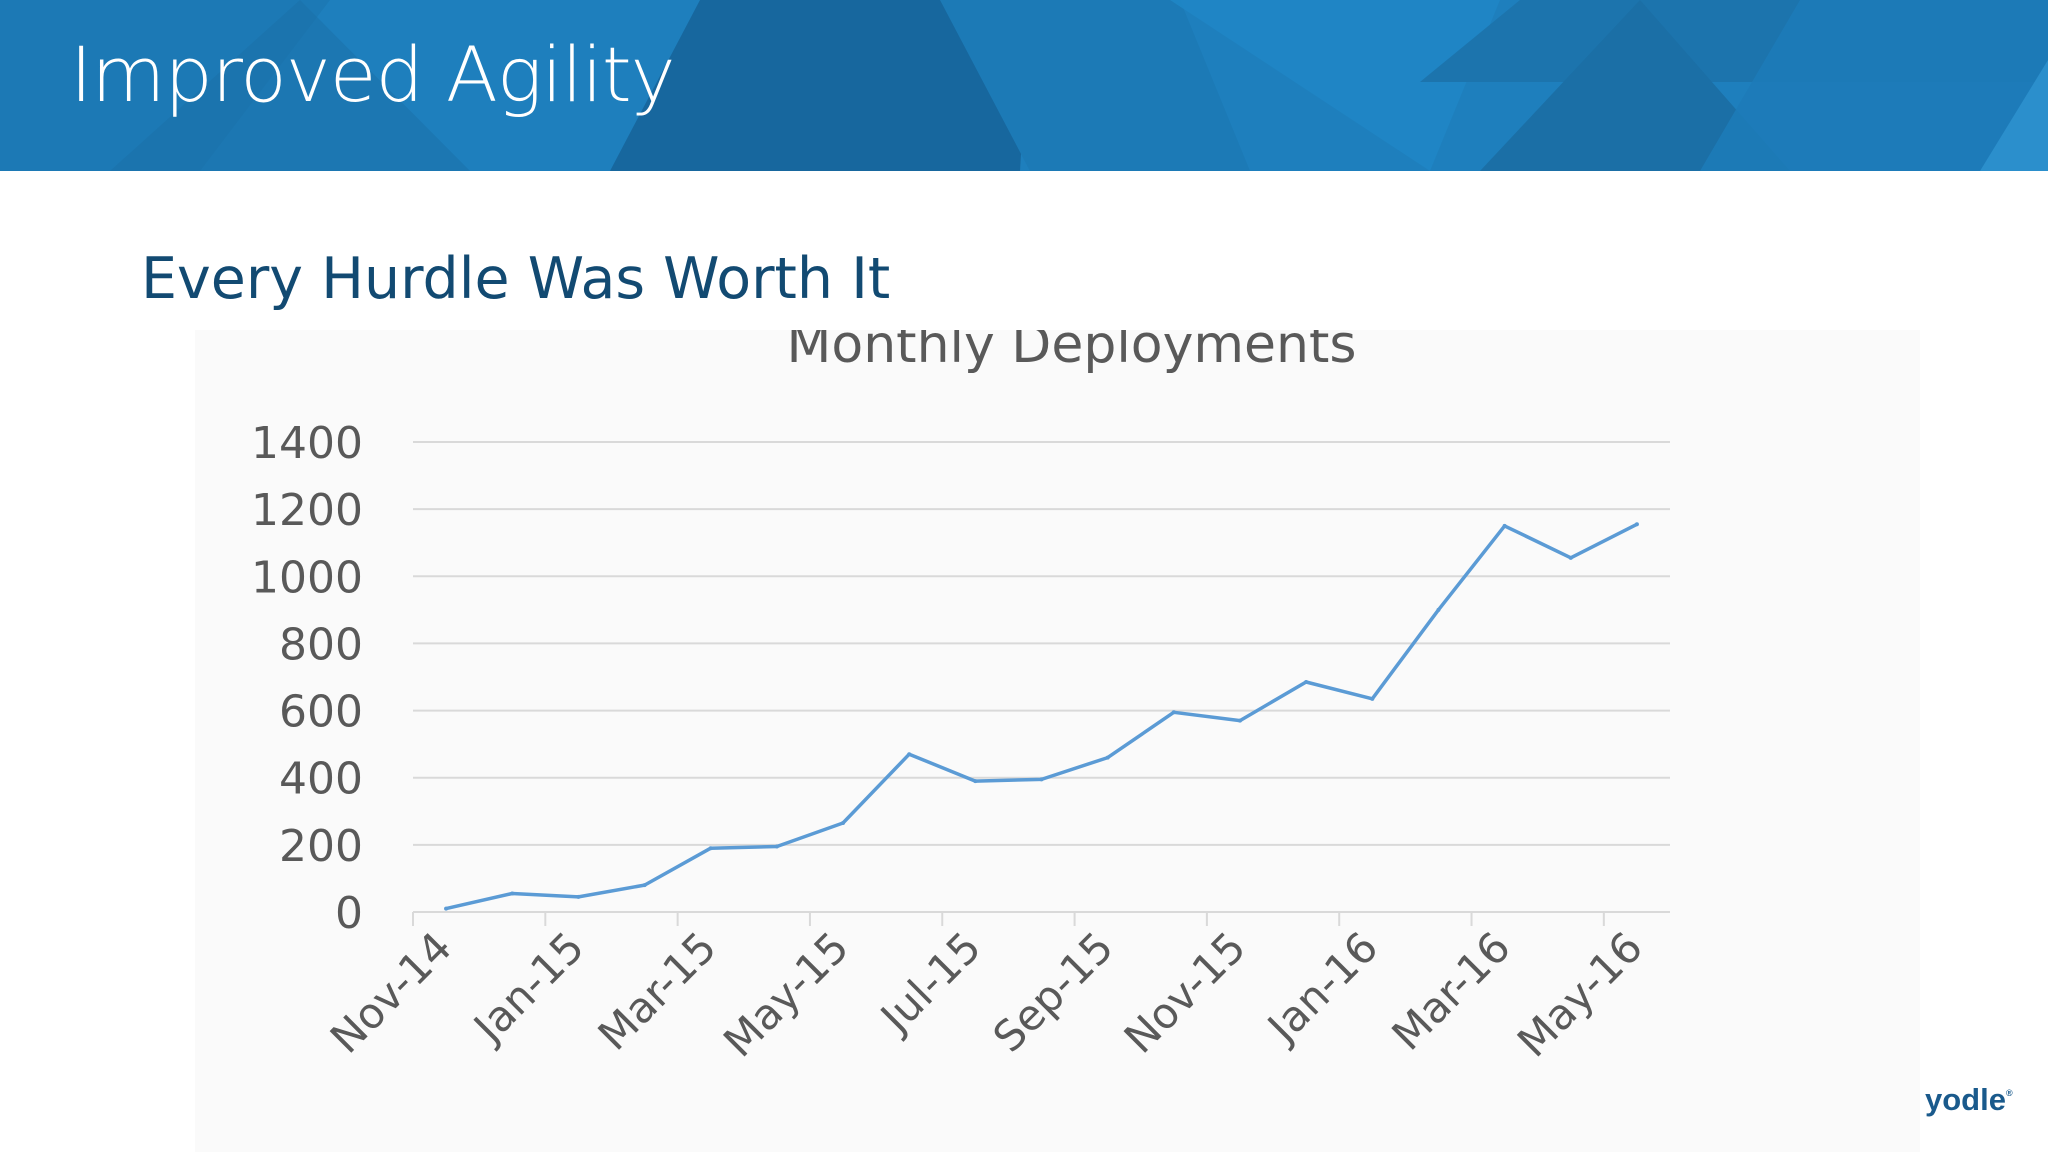 The width and height of the screenshot is (2048, 1152). Describe the element at coordinates (1053, 991) in the screenshot. I see `x-tick-label-Sep-15: Sep-15` at that location.